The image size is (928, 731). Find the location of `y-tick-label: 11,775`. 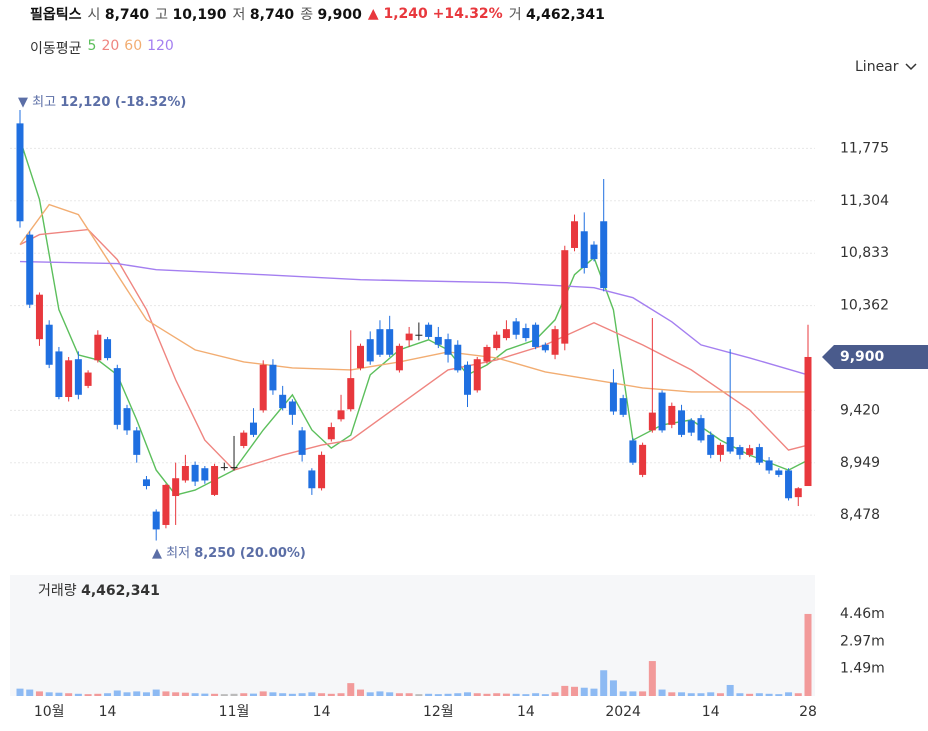

y-tick-label: 11,775 is located at coordinates (864, 148).